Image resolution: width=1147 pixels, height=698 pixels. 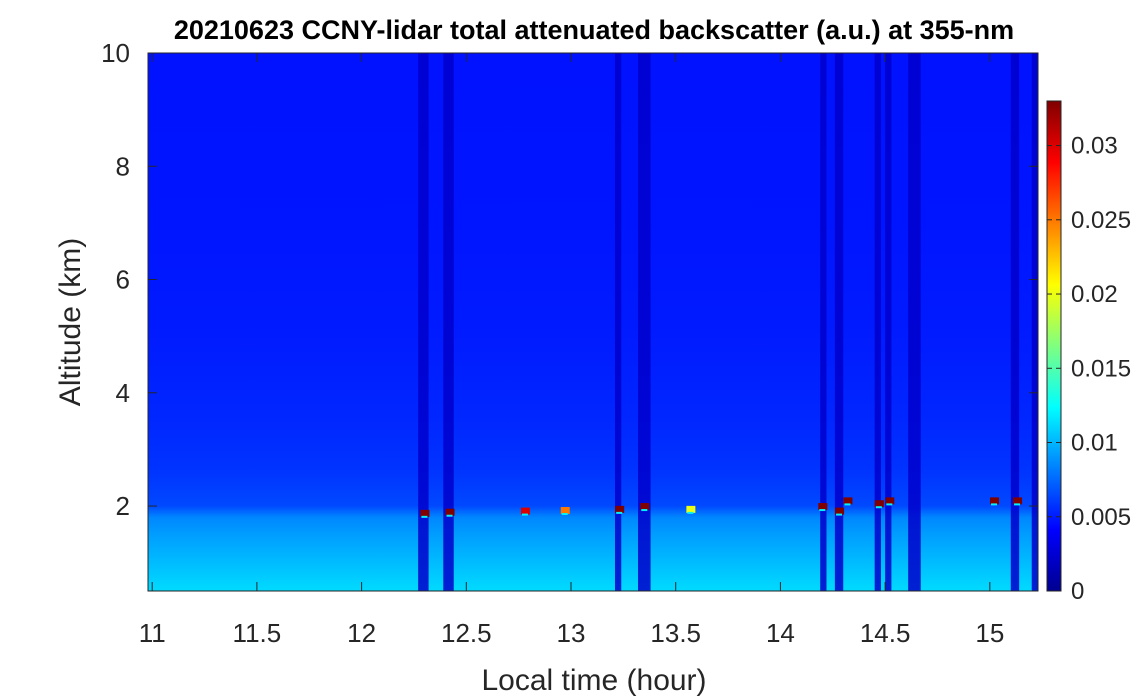 What do you see at coordinates (257, 633) in the screenshot?
I see `x-tick-label: 11.5` at bounding box center [257, 633].